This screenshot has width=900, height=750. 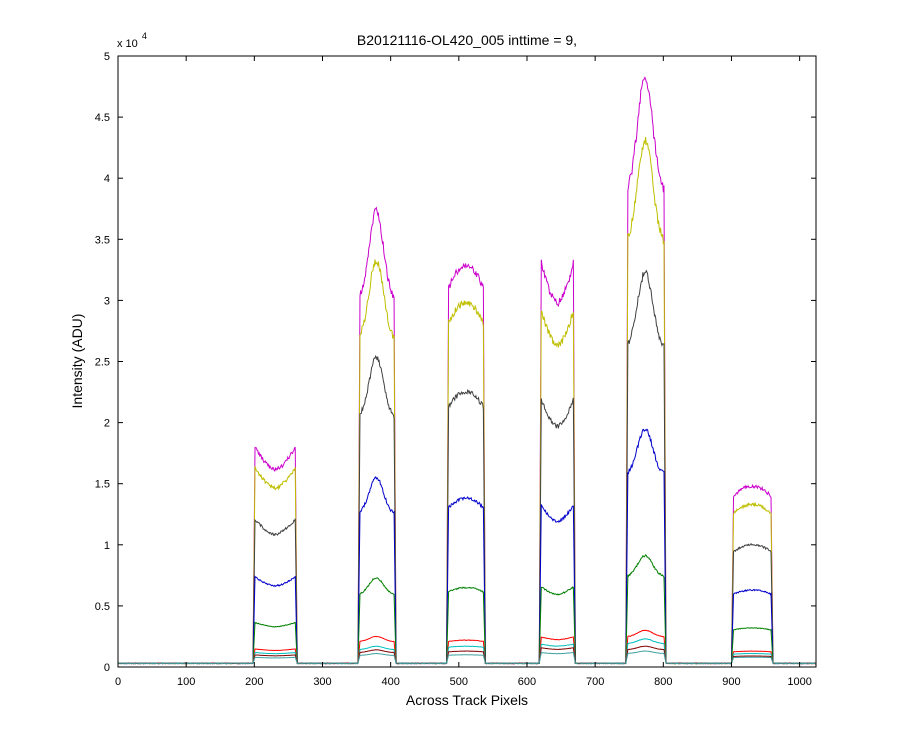 What do you see at coordinates (118, 682) in the screenshot?
I see `x-tick-label: 0` at bounding box center [118, 682].